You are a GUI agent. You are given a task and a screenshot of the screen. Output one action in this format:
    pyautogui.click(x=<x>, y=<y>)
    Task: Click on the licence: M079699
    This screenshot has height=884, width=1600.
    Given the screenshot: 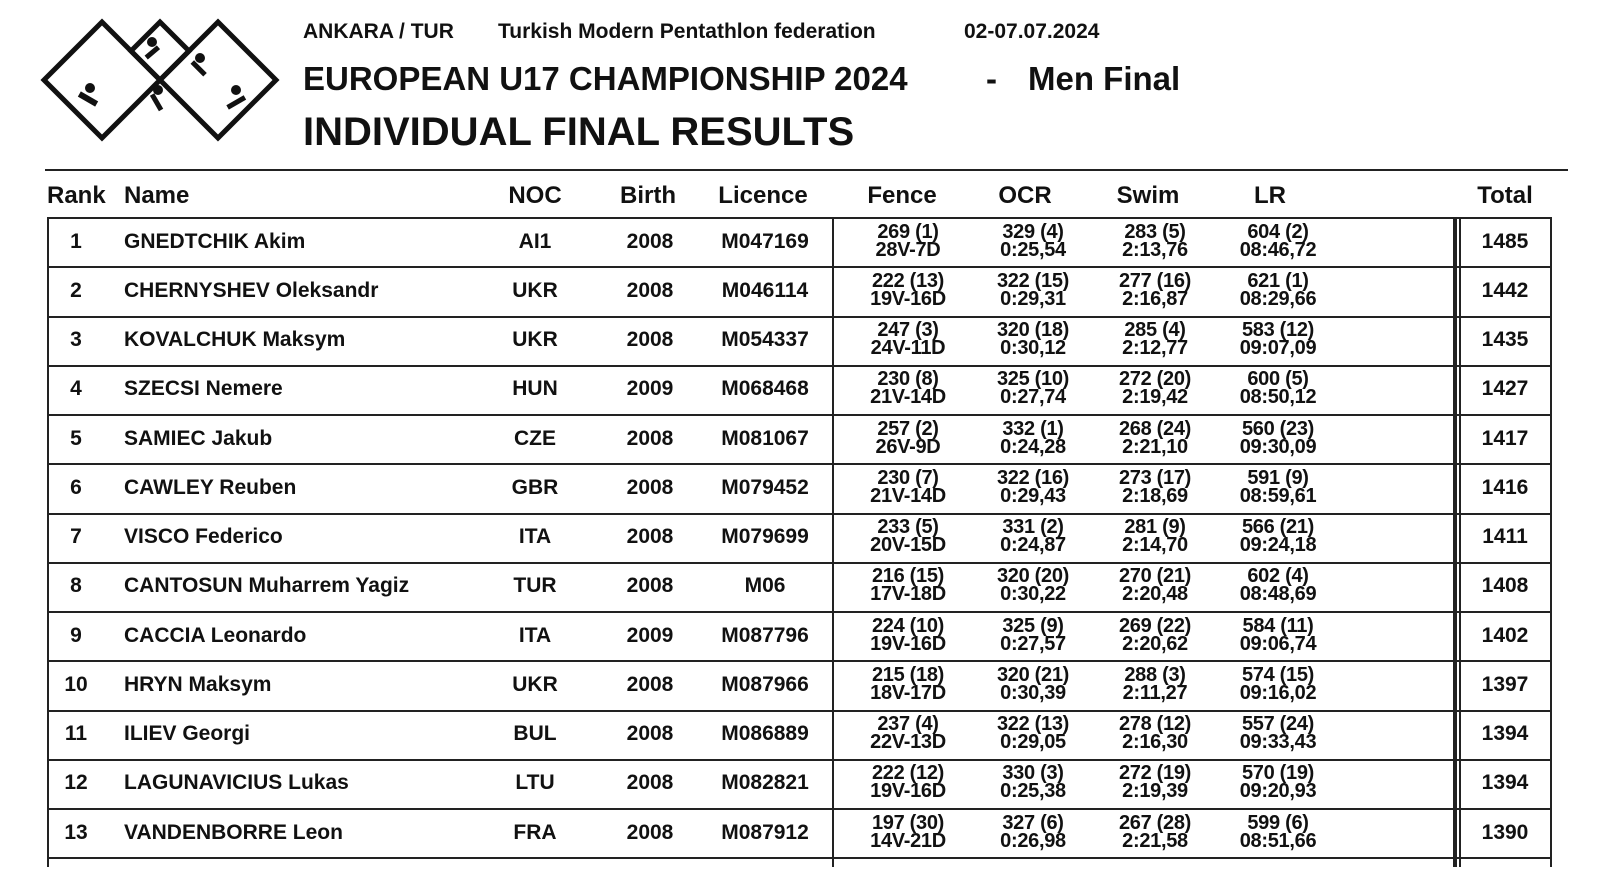 What is the action you would take?
    pyautogui.click(x=765, y=537)
    